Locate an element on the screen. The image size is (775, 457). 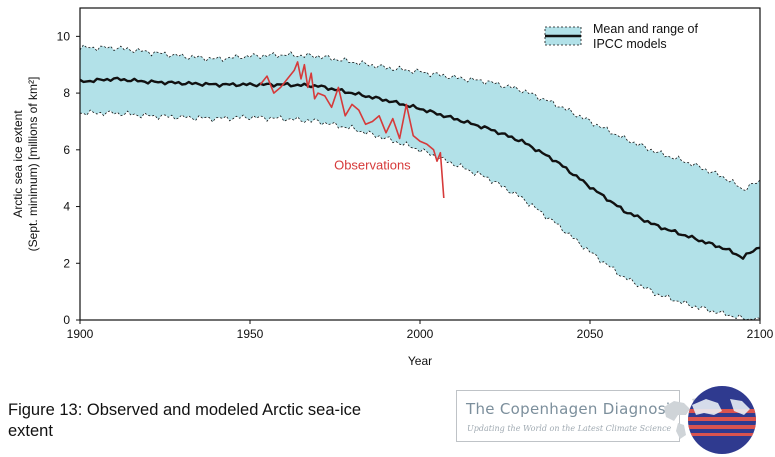
x-tick-label: 2050 is located at coordinates (590, 334).